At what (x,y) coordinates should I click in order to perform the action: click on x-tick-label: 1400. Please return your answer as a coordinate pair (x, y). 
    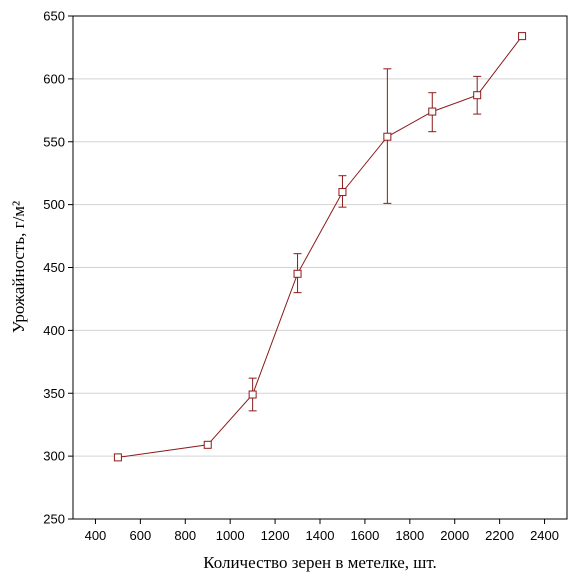
    Looking at the image, I should click on (320, 535).